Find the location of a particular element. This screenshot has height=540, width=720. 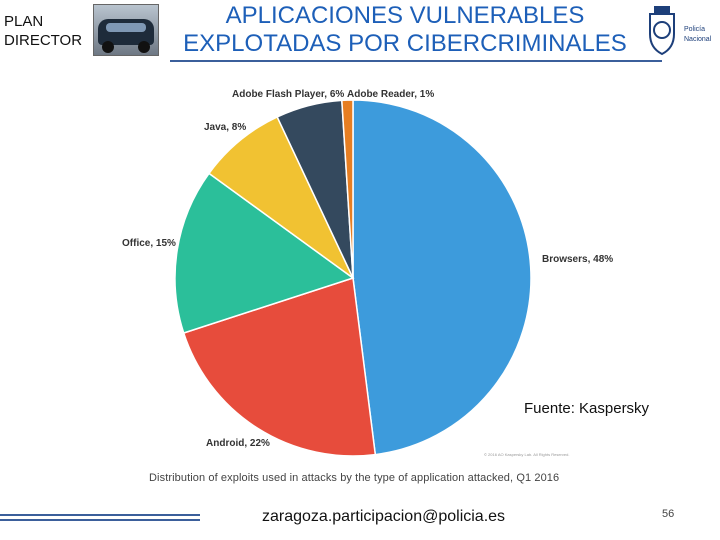

slice-label-3: Java, 8% is located at coordinates (225, 127).